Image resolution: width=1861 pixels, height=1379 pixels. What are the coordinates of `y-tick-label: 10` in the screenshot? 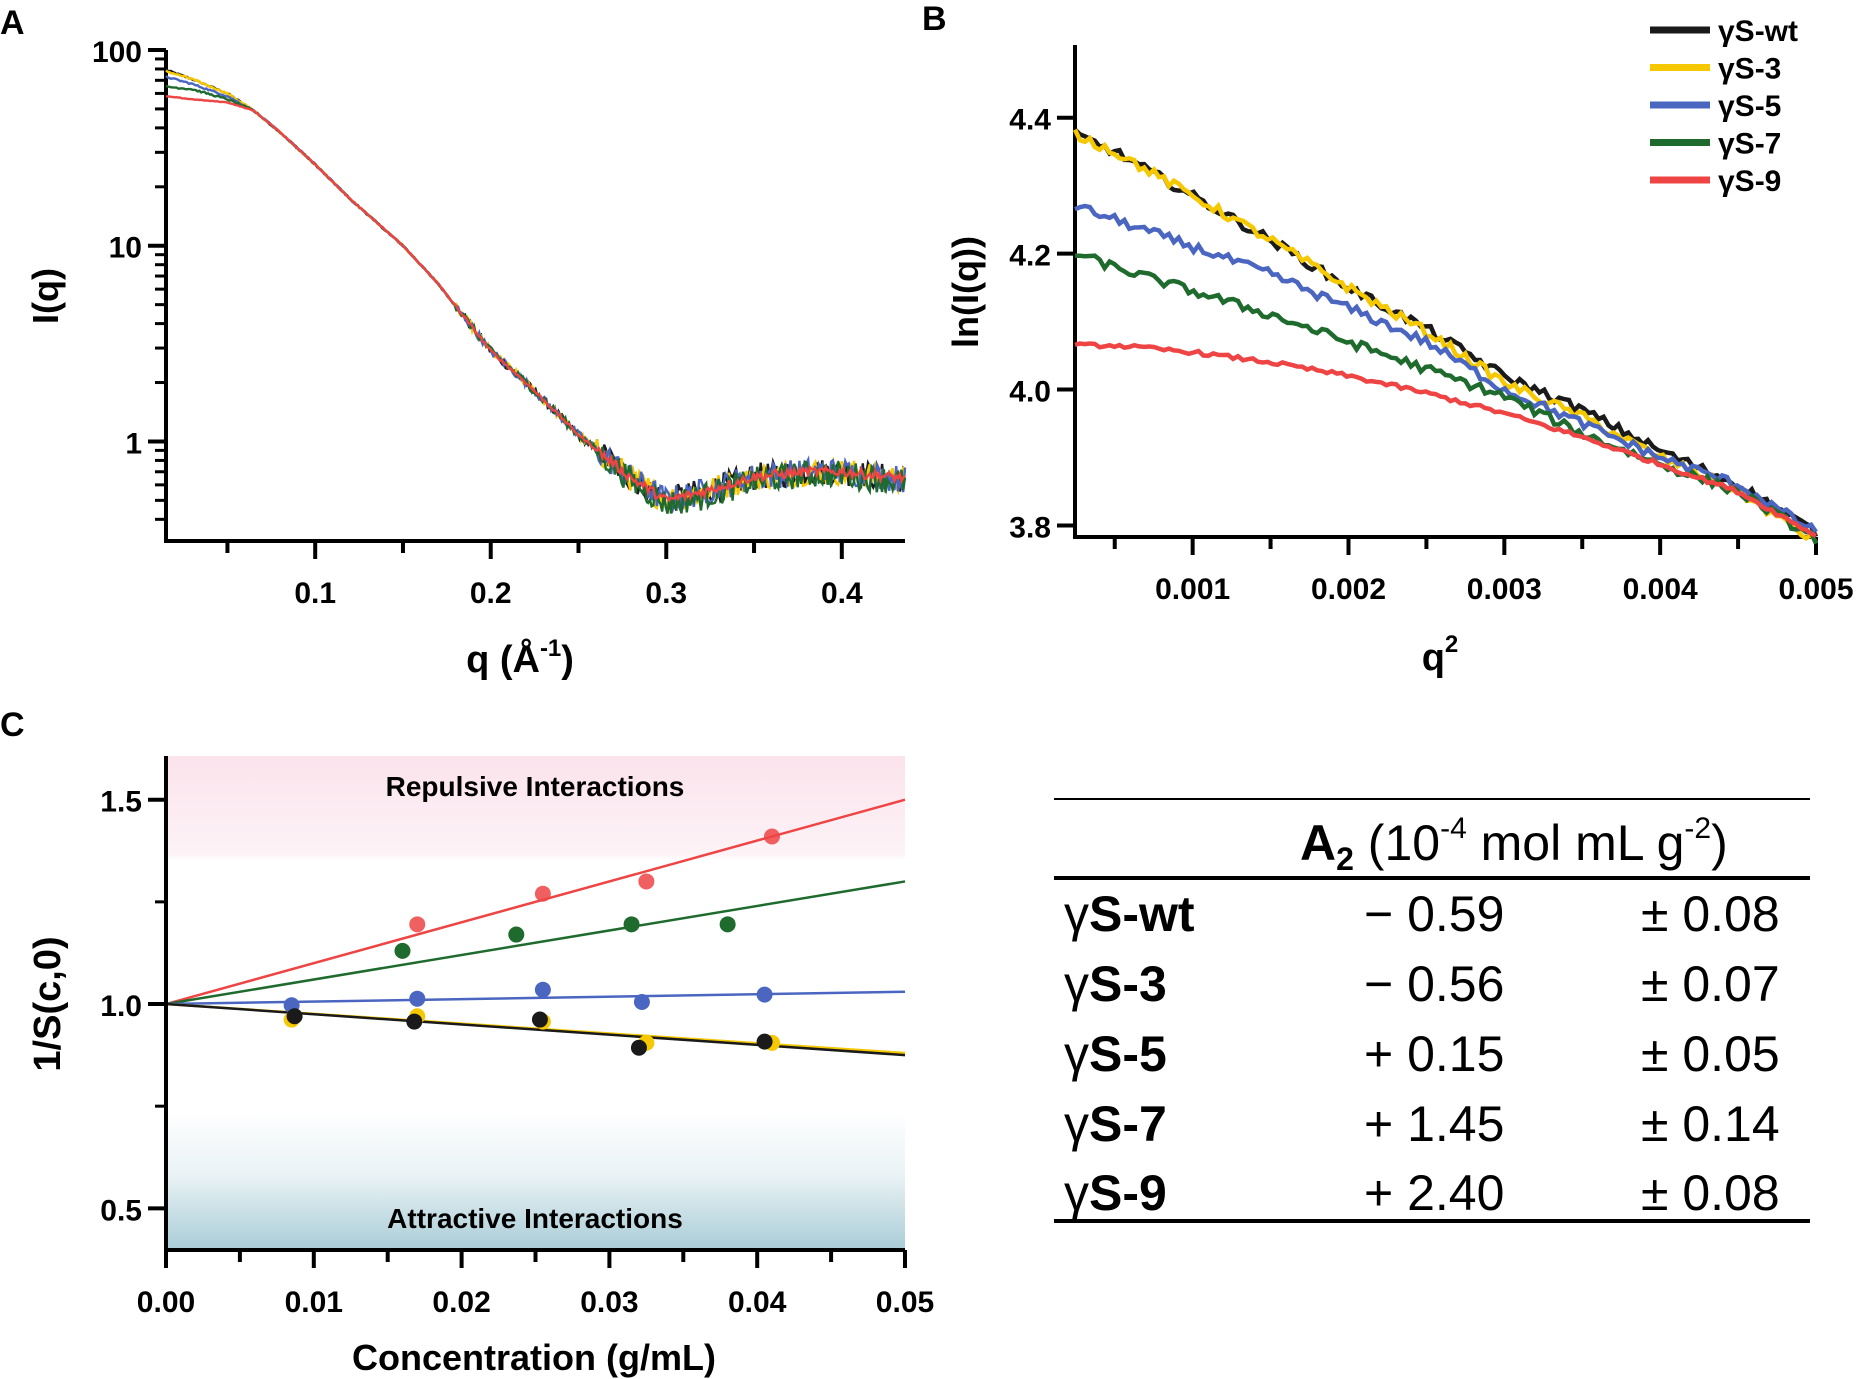 It's located at (125, 248).